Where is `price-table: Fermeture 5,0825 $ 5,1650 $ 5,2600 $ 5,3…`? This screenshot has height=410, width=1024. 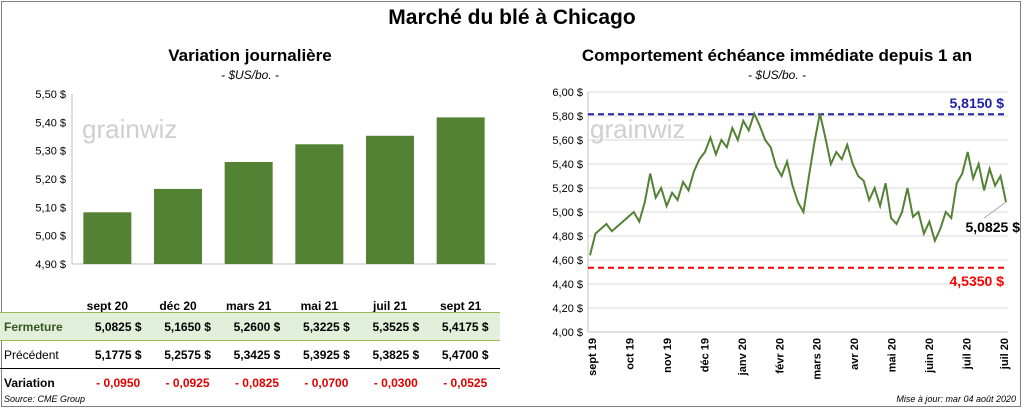
price-table: Fermeture 5,0825 $ 5,1650 $ 5,2600 $ 5,3… is located at coordinates (250, 354).